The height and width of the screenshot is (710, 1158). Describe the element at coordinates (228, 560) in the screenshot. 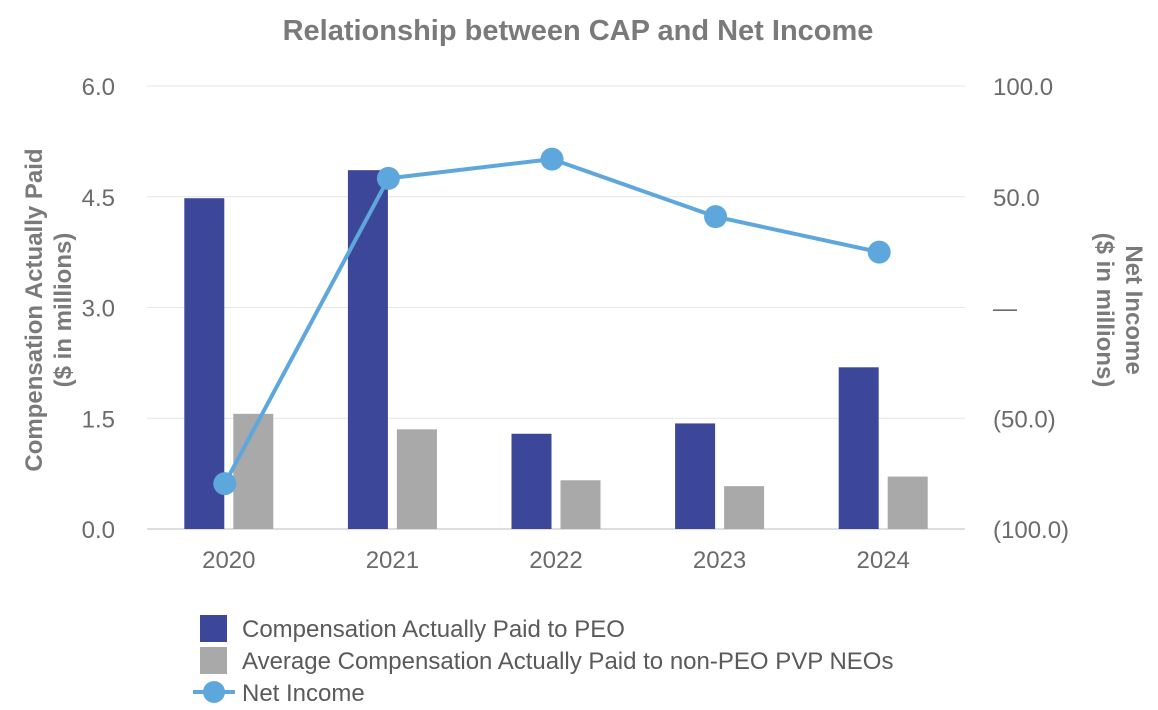

I see `x-tick-label: 2020` at that location.